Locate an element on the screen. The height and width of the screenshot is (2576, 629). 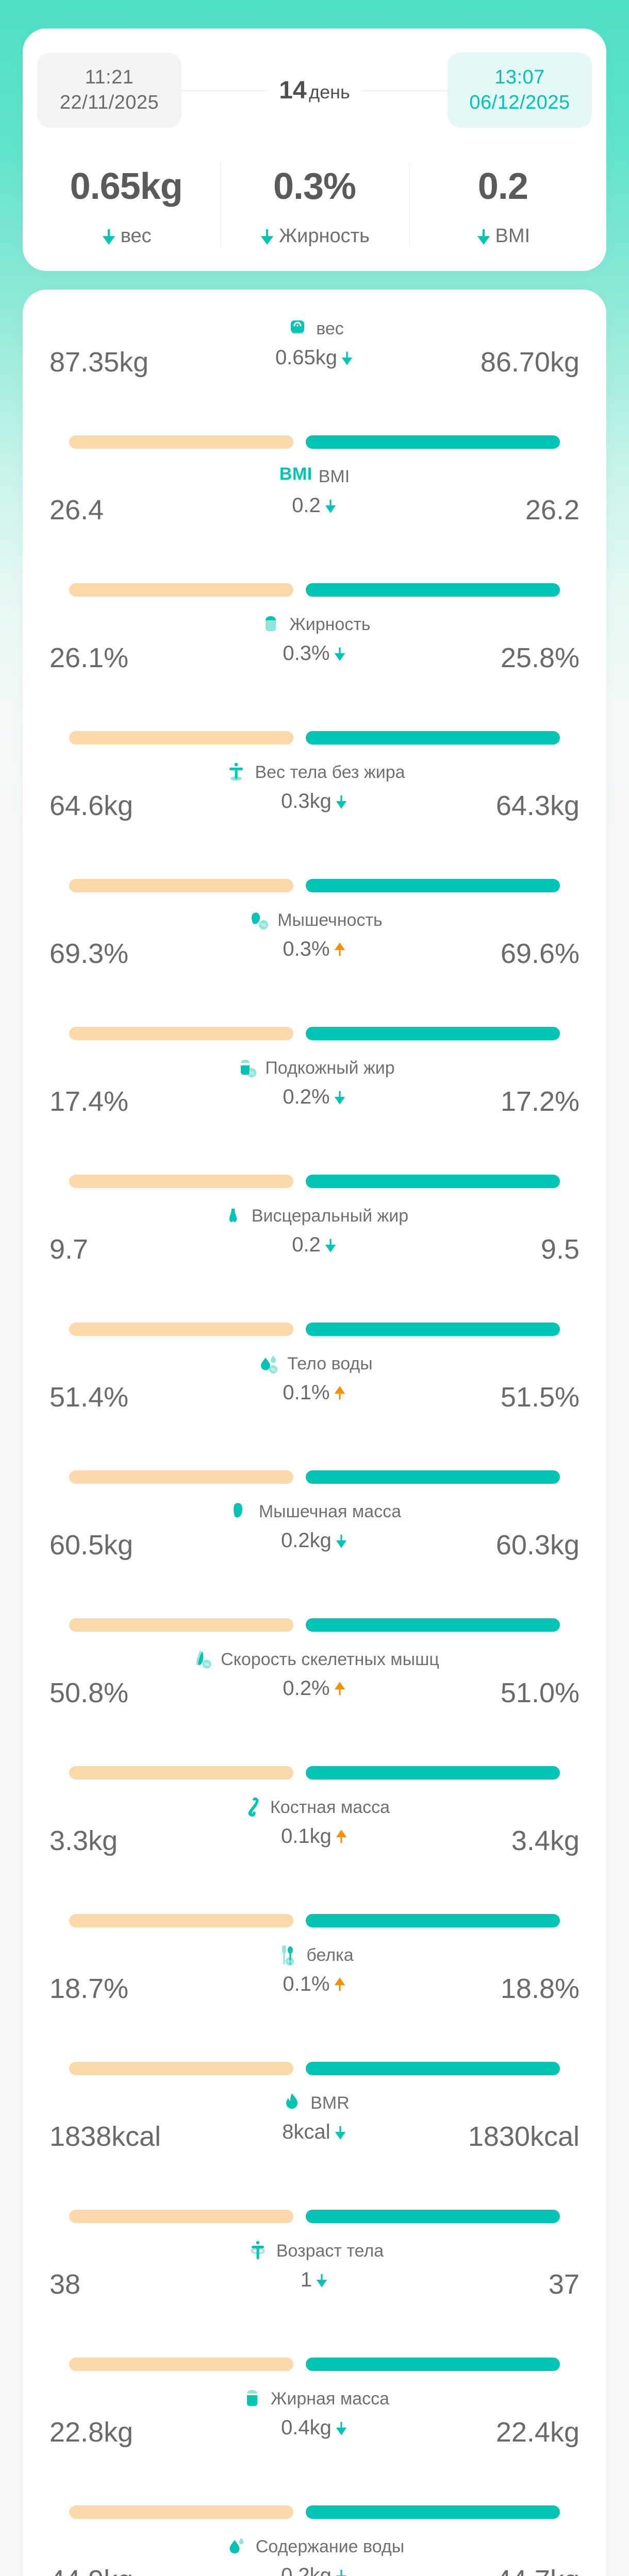
metric-center: Жирная масса 0.4kg is located at coordinates (314, 2412).